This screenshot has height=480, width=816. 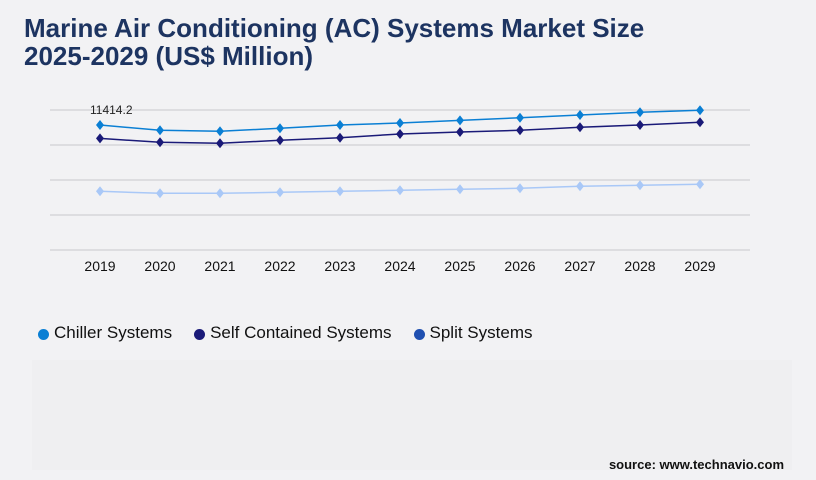 What do you see at coordinates (339, 266) in the screenshot?
I see `x-tick-label: 2023` at bounding box center [339, 266].